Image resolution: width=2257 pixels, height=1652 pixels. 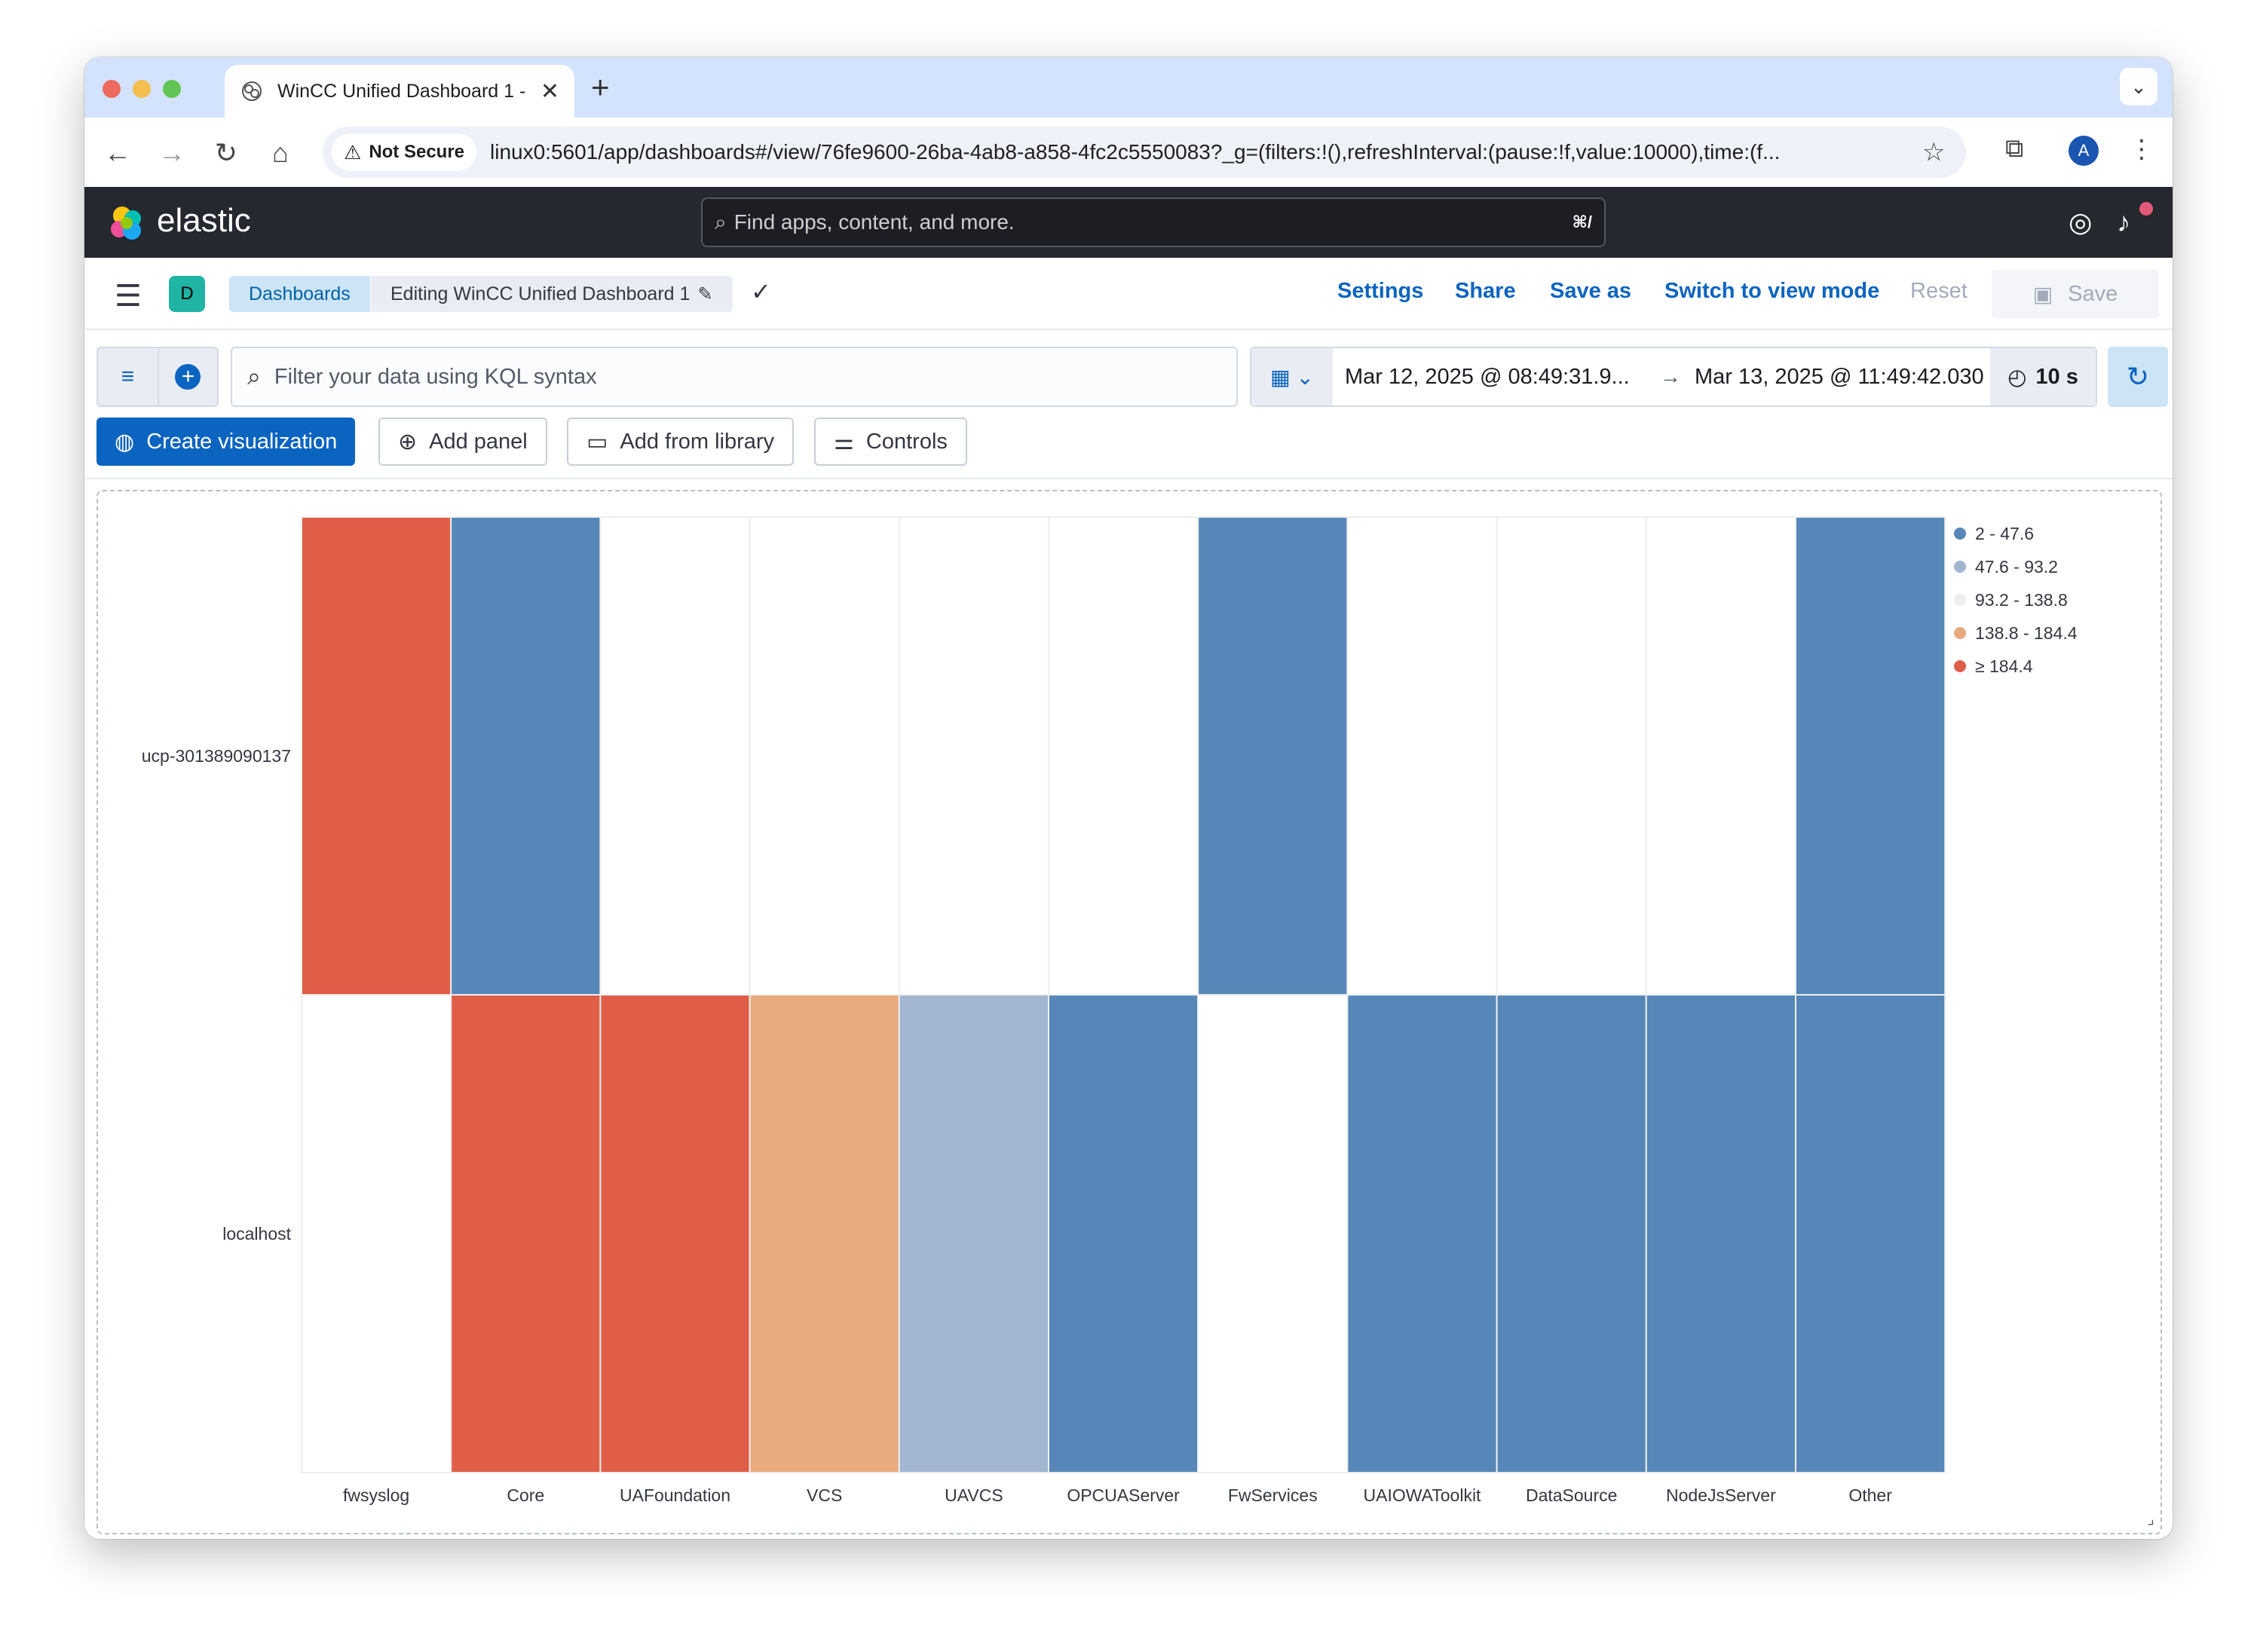 I want to click on new-tab-button: +, so click(x=600, y=87).